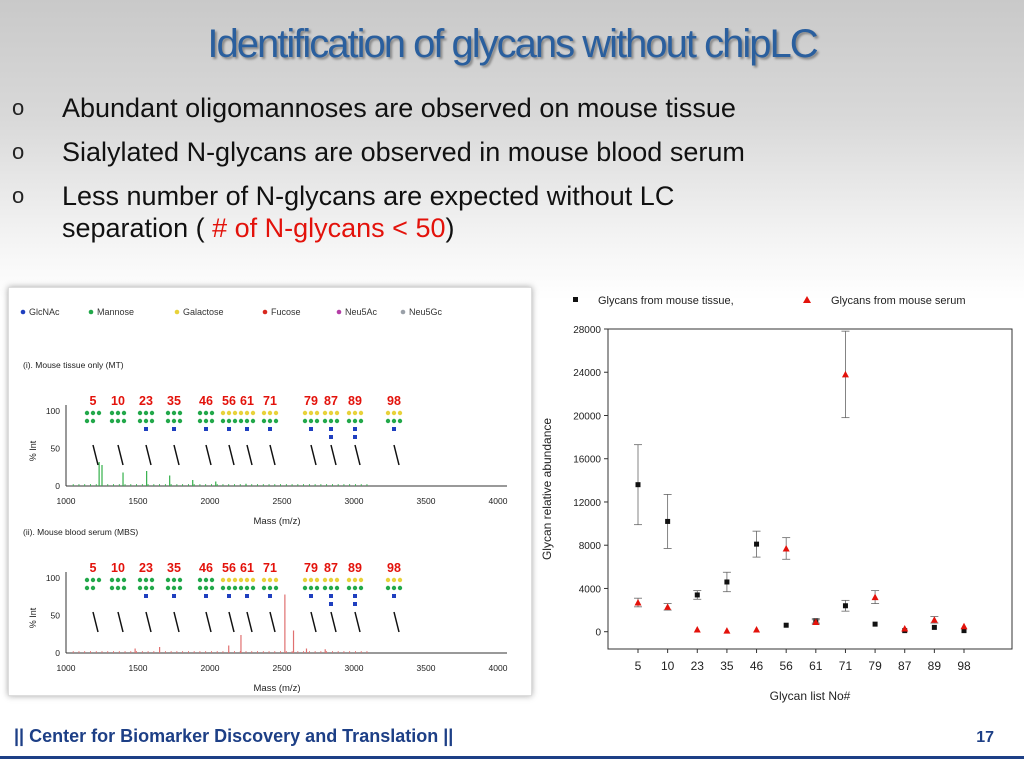  I want to click on spectrum-x-tick: 3500, so click(426, 501).